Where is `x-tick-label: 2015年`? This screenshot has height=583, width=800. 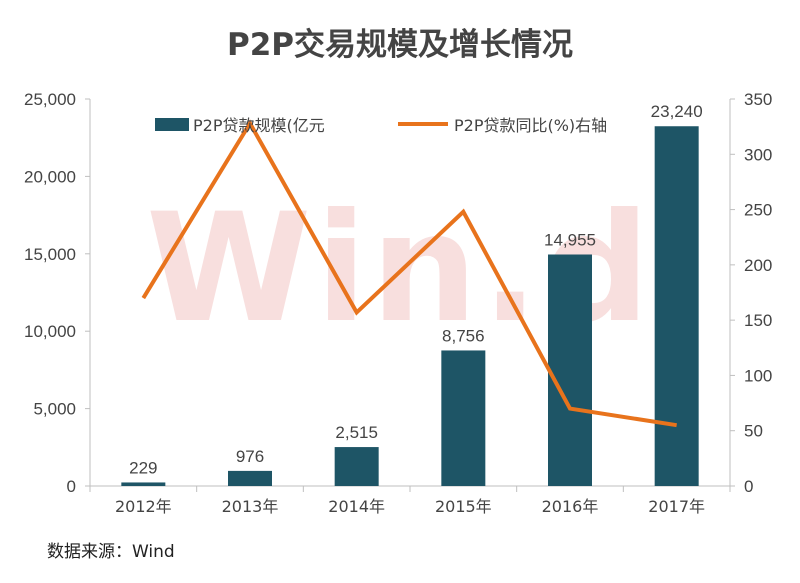 x-tick-label: 2015年 is located at coordinates (463, 506).